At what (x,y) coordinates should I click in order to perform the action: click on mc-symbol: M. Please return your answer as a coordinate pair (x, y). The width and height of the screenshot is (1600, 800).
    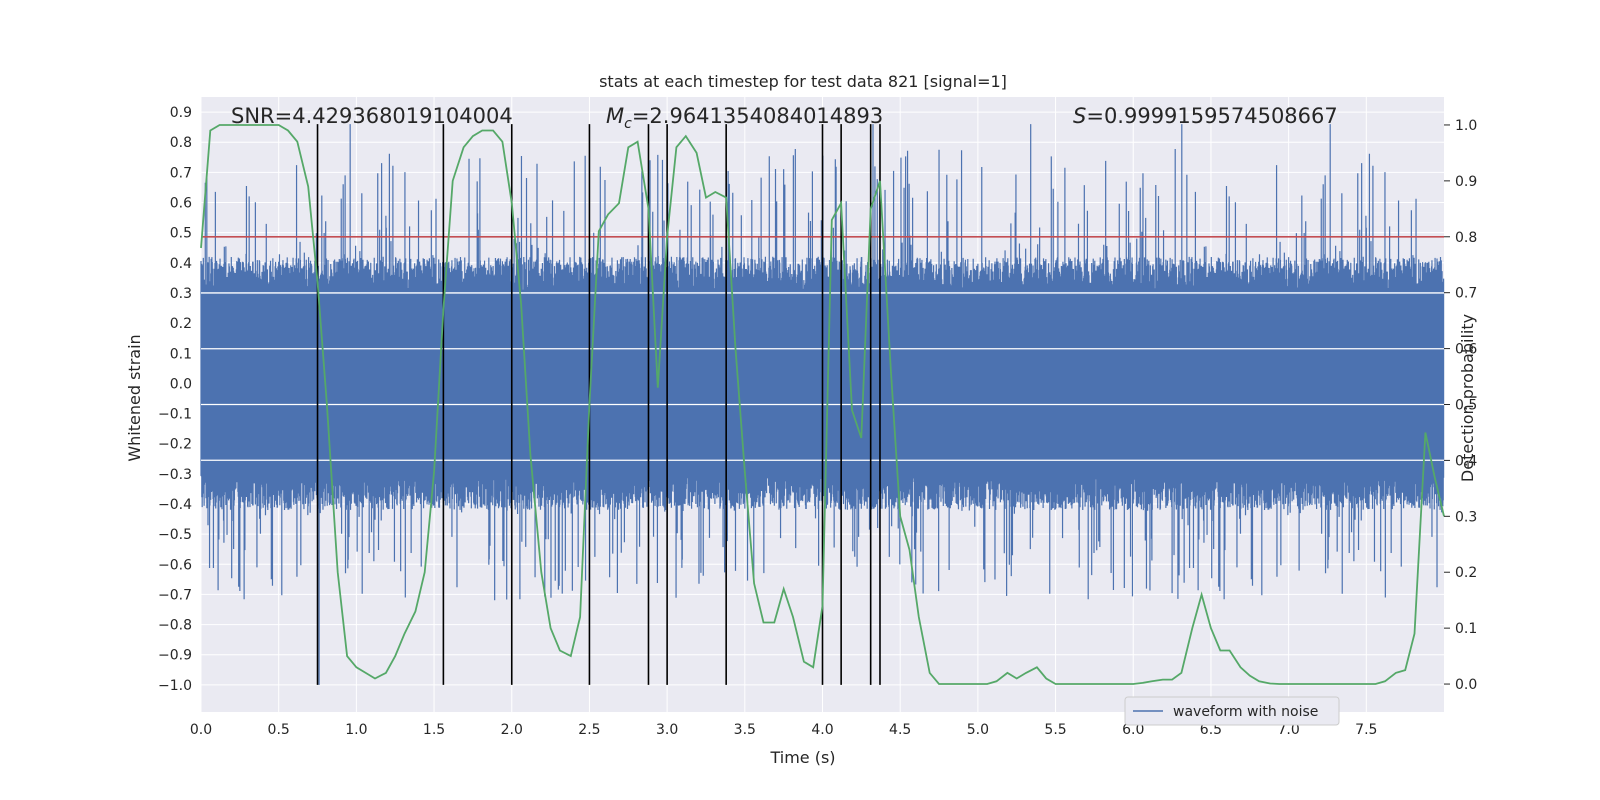
    Looking at the image, I should click on (615, 116).